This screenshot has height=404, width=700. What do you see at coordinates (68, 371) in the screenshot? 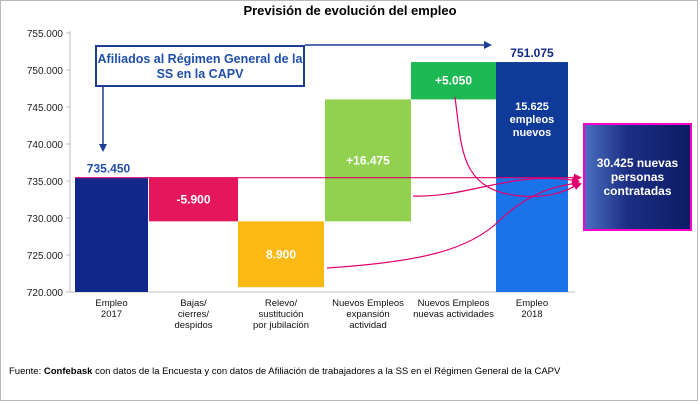
I see `source-bold: Confebask` at bounding box center [68, 371].